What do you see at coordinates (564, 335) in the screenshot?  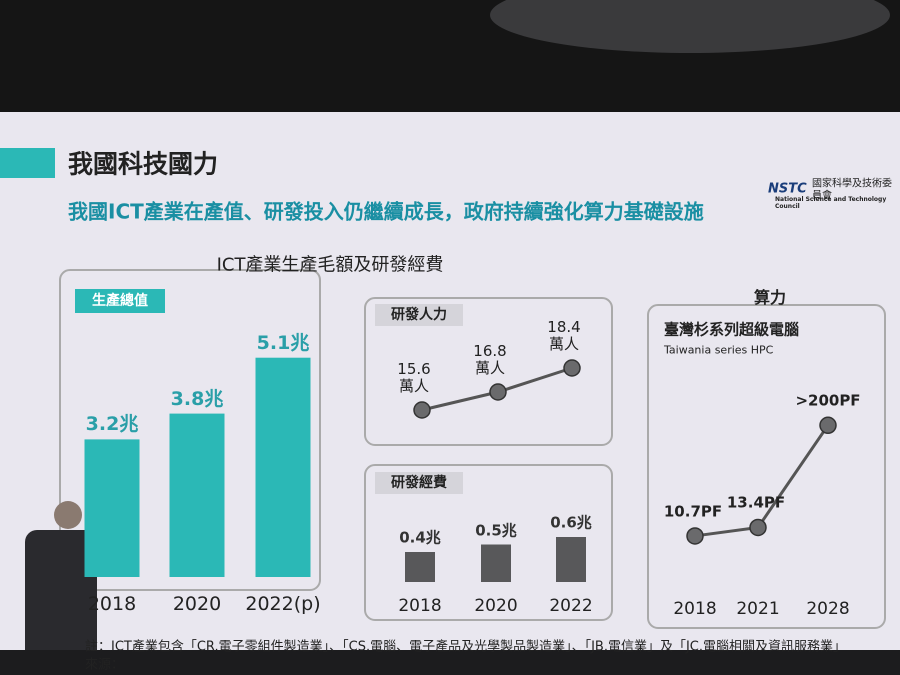 I see `data-label: 18.4 萬人` at bounding box center [564, 335].